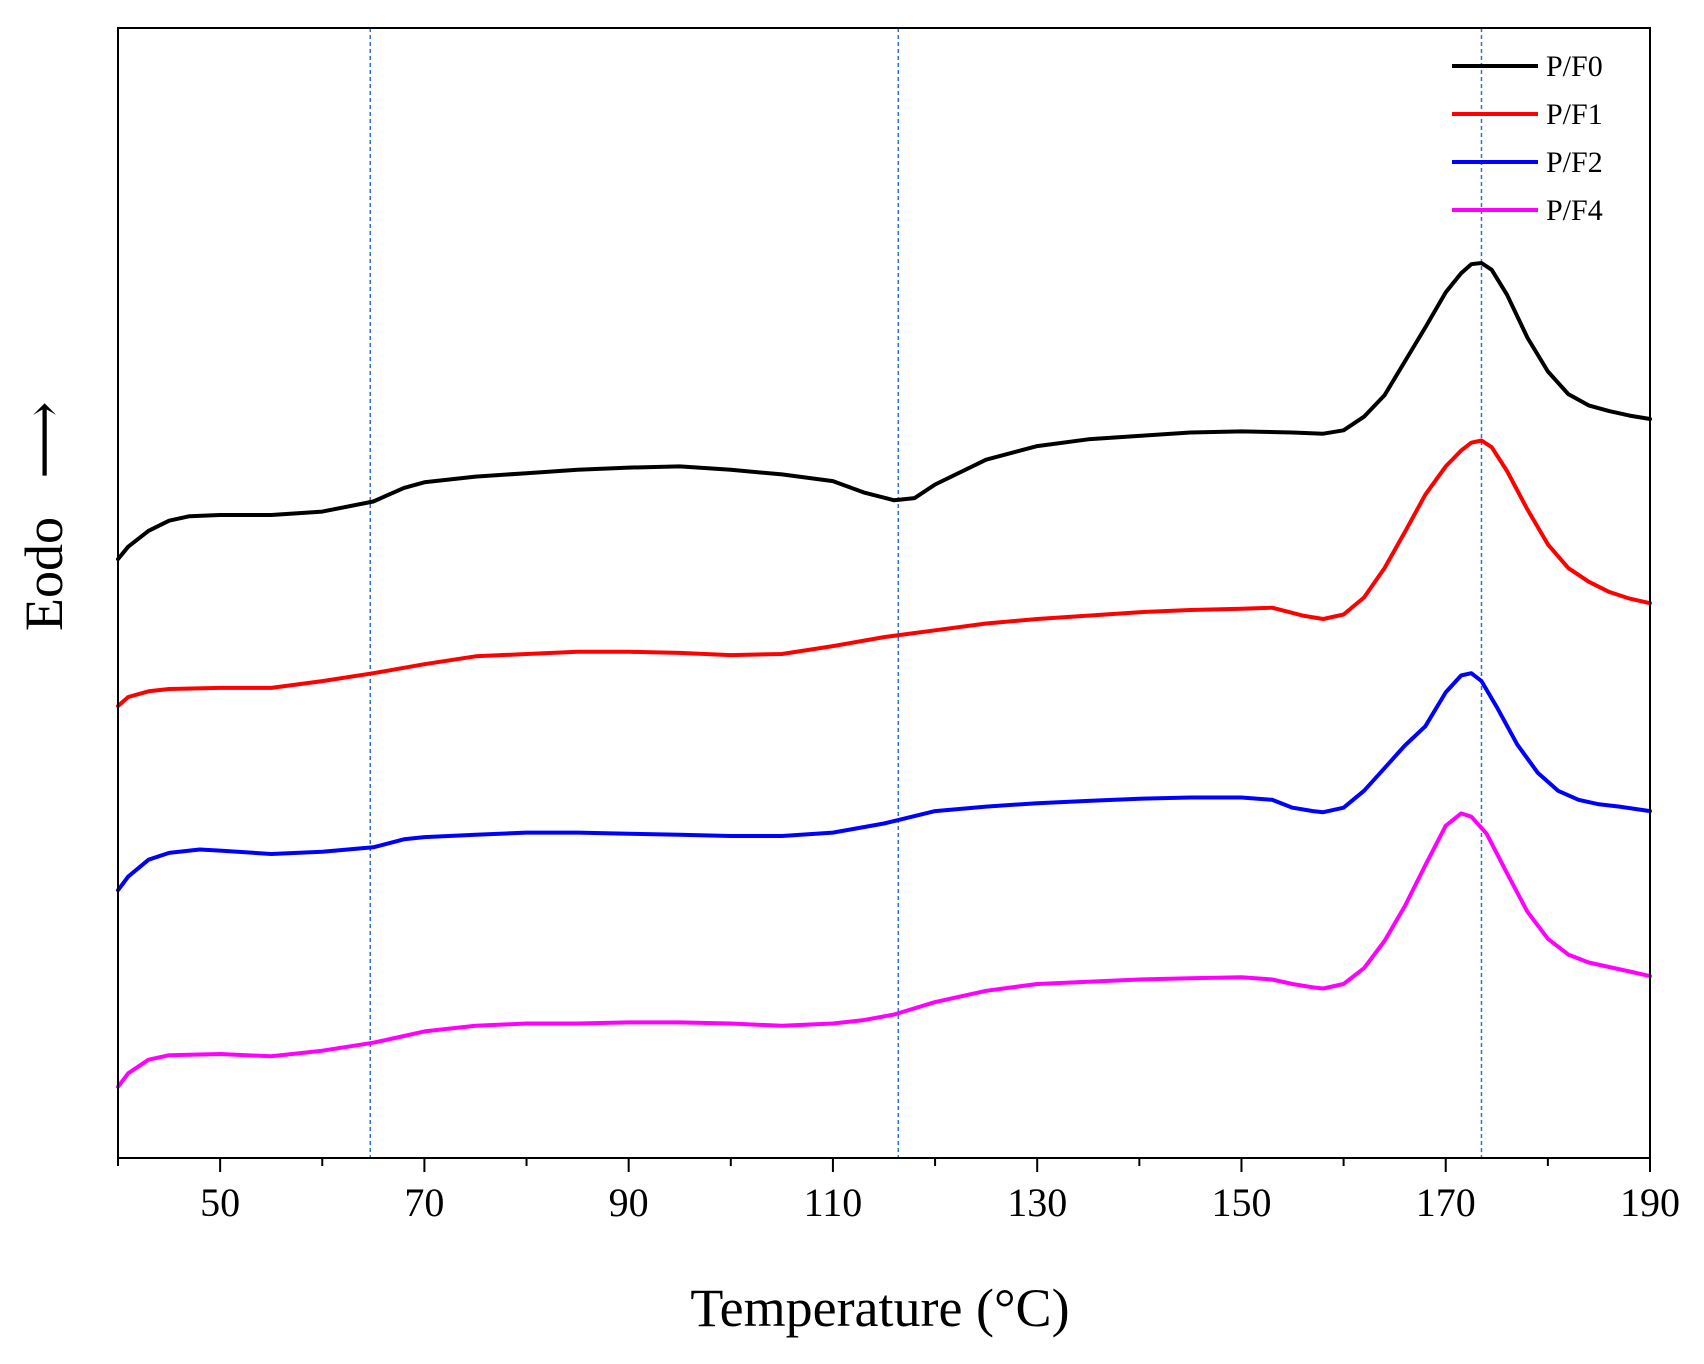 The image size is (1704, 1364). What do you see at coordinates (1574, 66) in the screenshot?
I see `legend-label-p-f0: P/F0` at bounding box center [1574, 66].